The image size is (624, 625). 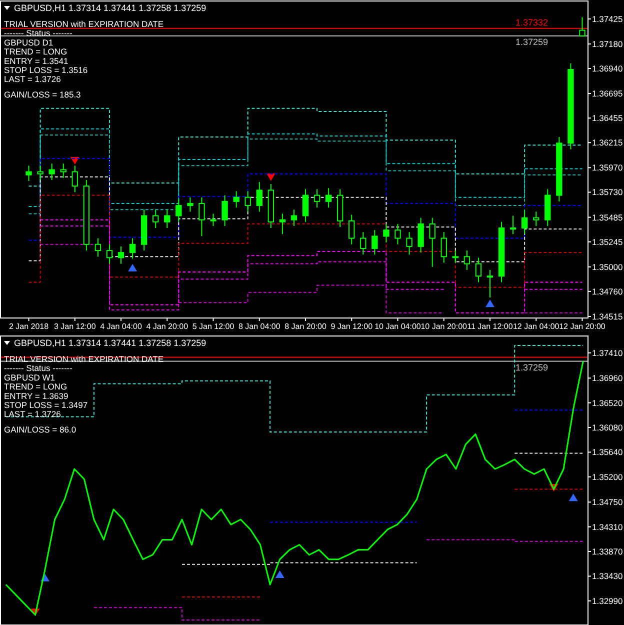 What do you see at coordinates (607, 316) in the screenshot?
I see `y-tick-label: 1.34515` at bounding box center [607, 316].